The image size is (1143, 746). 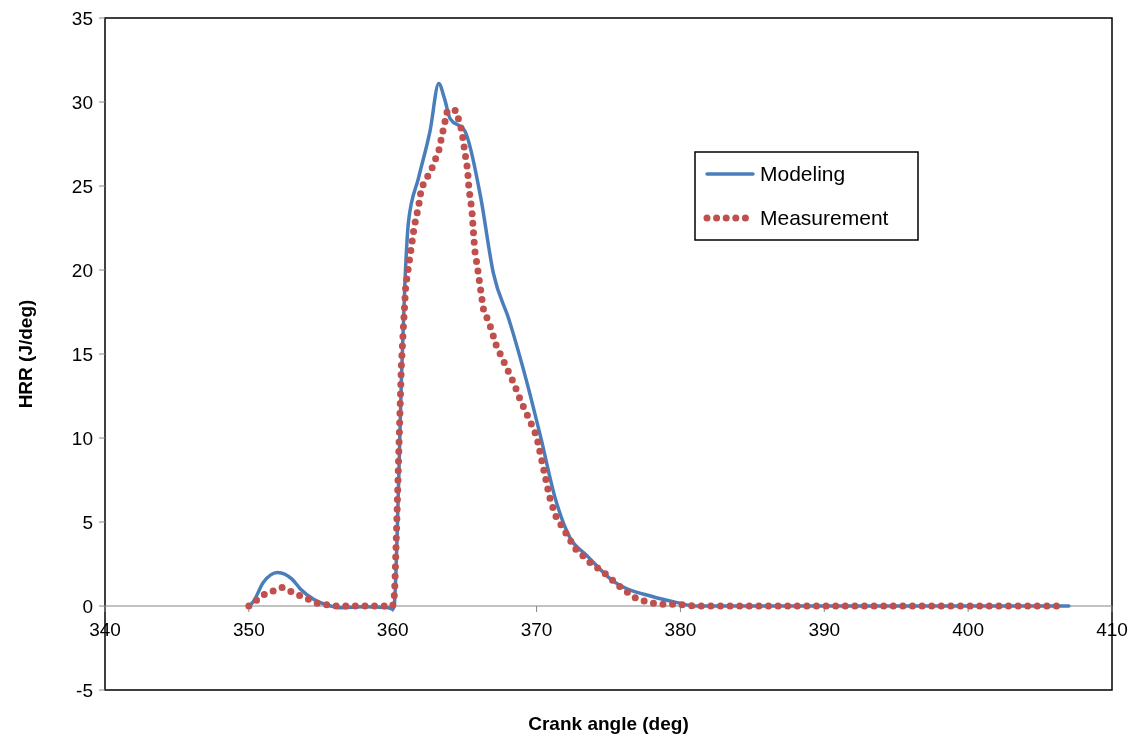 What do you see at coordinates (803, 173) in the screenshot?
I see `legend-label: Modeling` at bounding box center [803, 173].